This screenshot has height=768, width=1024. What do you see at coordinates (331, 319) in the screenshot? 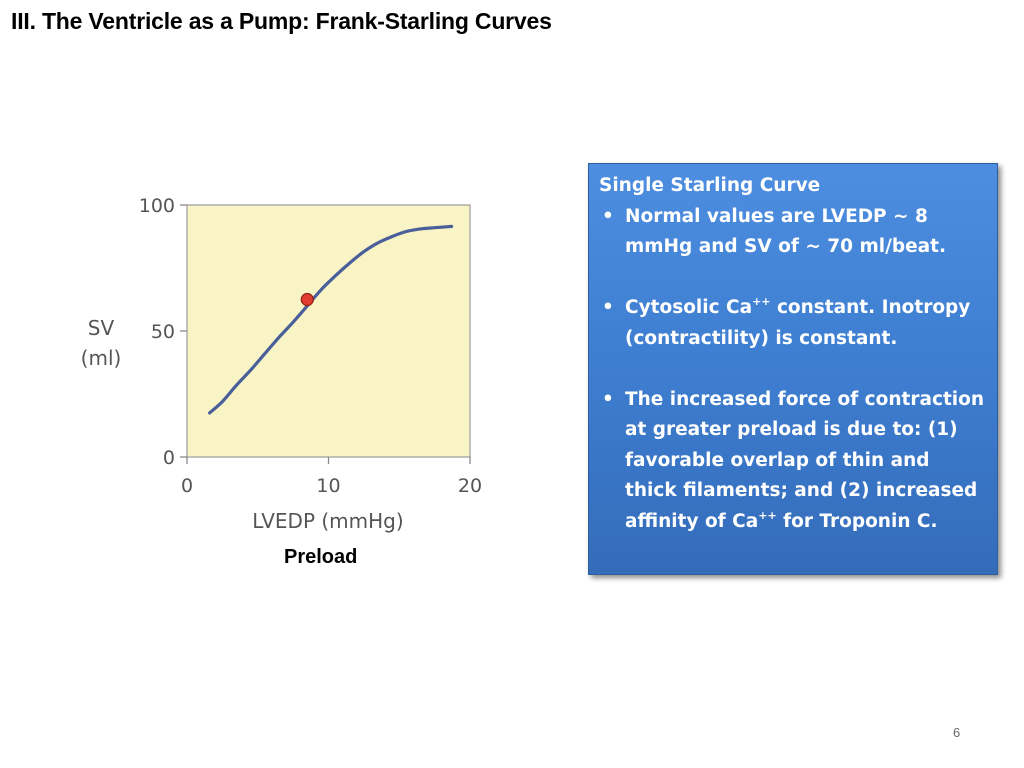
I see `starling-curve-line` at bounding box center [331, 319].